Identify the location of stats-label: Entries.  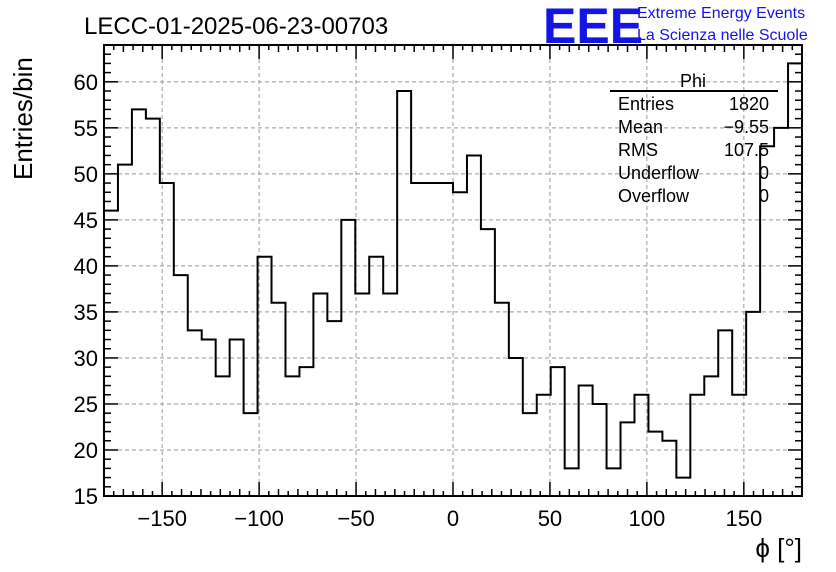
(646, 104).